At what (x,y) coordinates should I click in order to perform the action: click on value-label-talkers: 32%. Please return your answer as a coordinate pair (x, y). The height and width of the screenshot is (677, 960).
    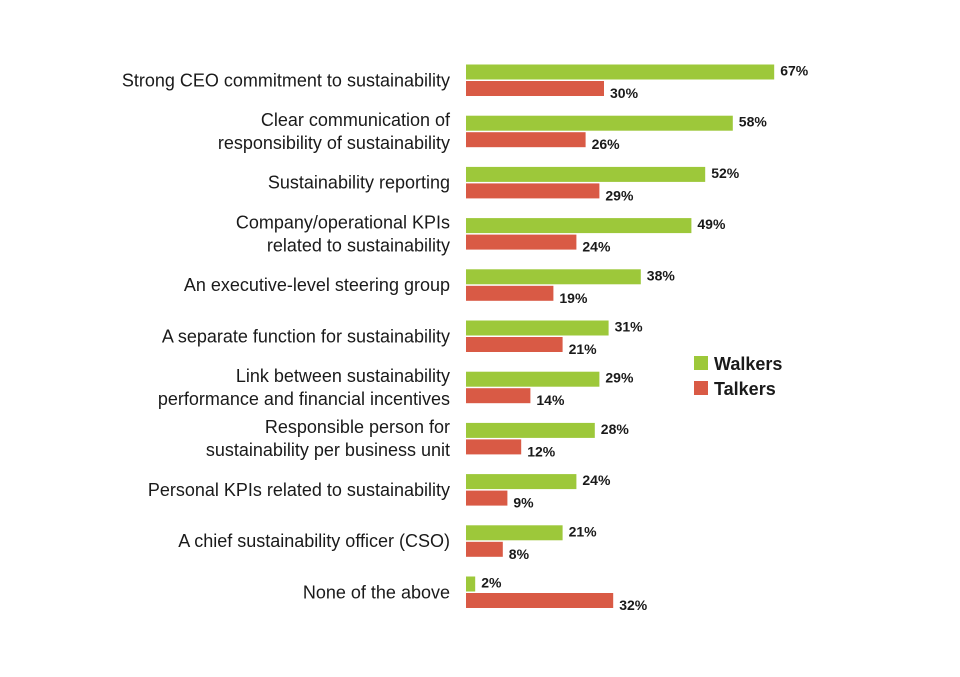
    Looking at the image, I should click on (633, 605).